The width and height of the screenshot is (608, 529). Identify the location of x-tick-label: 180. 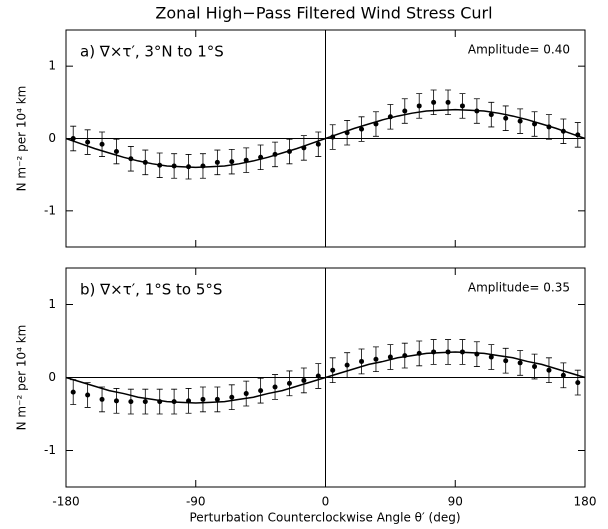
(585, 502).